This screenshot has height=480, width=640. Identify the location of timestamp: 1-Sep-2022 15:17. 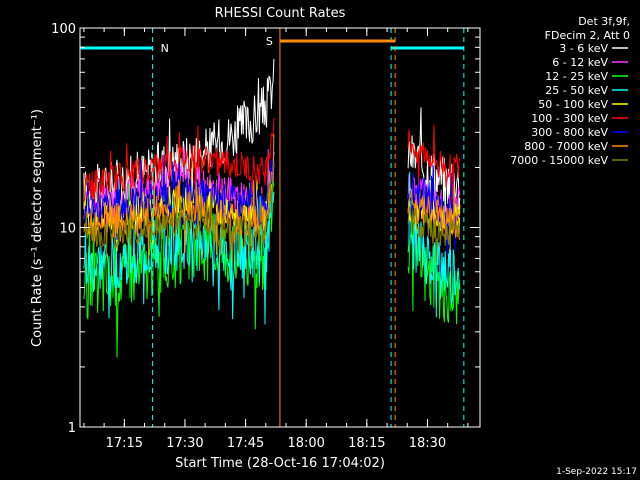
(596, 472).